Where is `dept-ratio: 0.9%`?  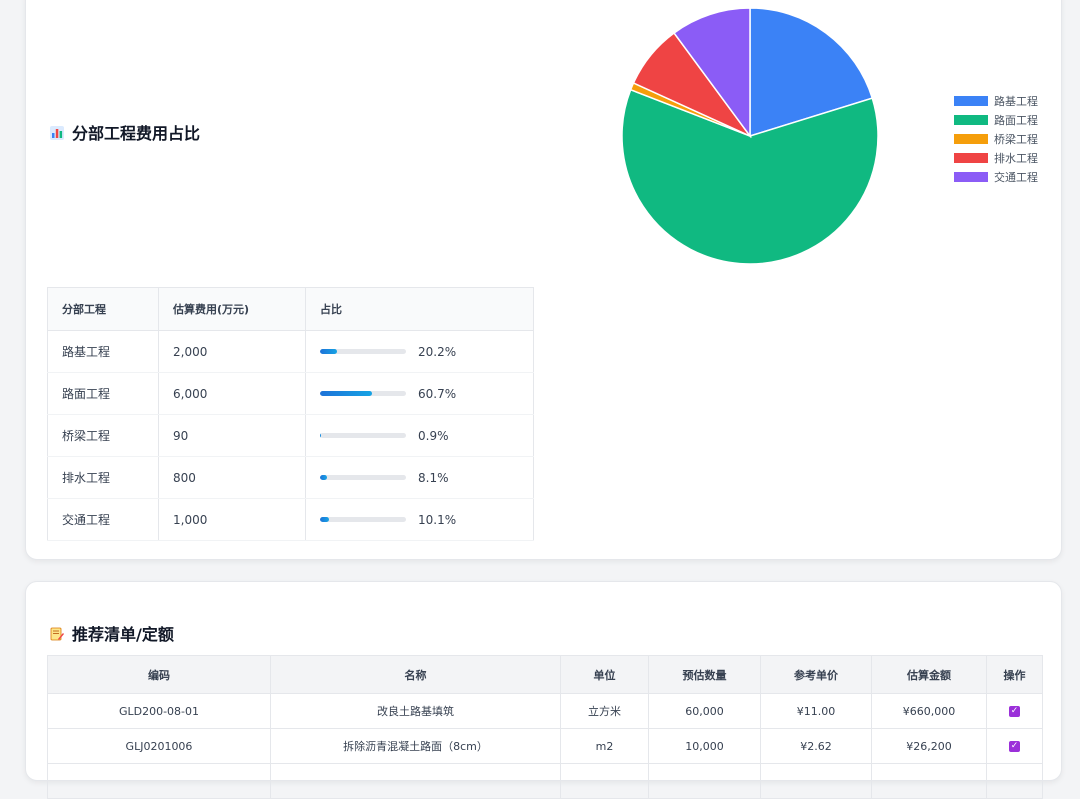
dept-ratio: 0.9% is located at coordinates (419, 435).